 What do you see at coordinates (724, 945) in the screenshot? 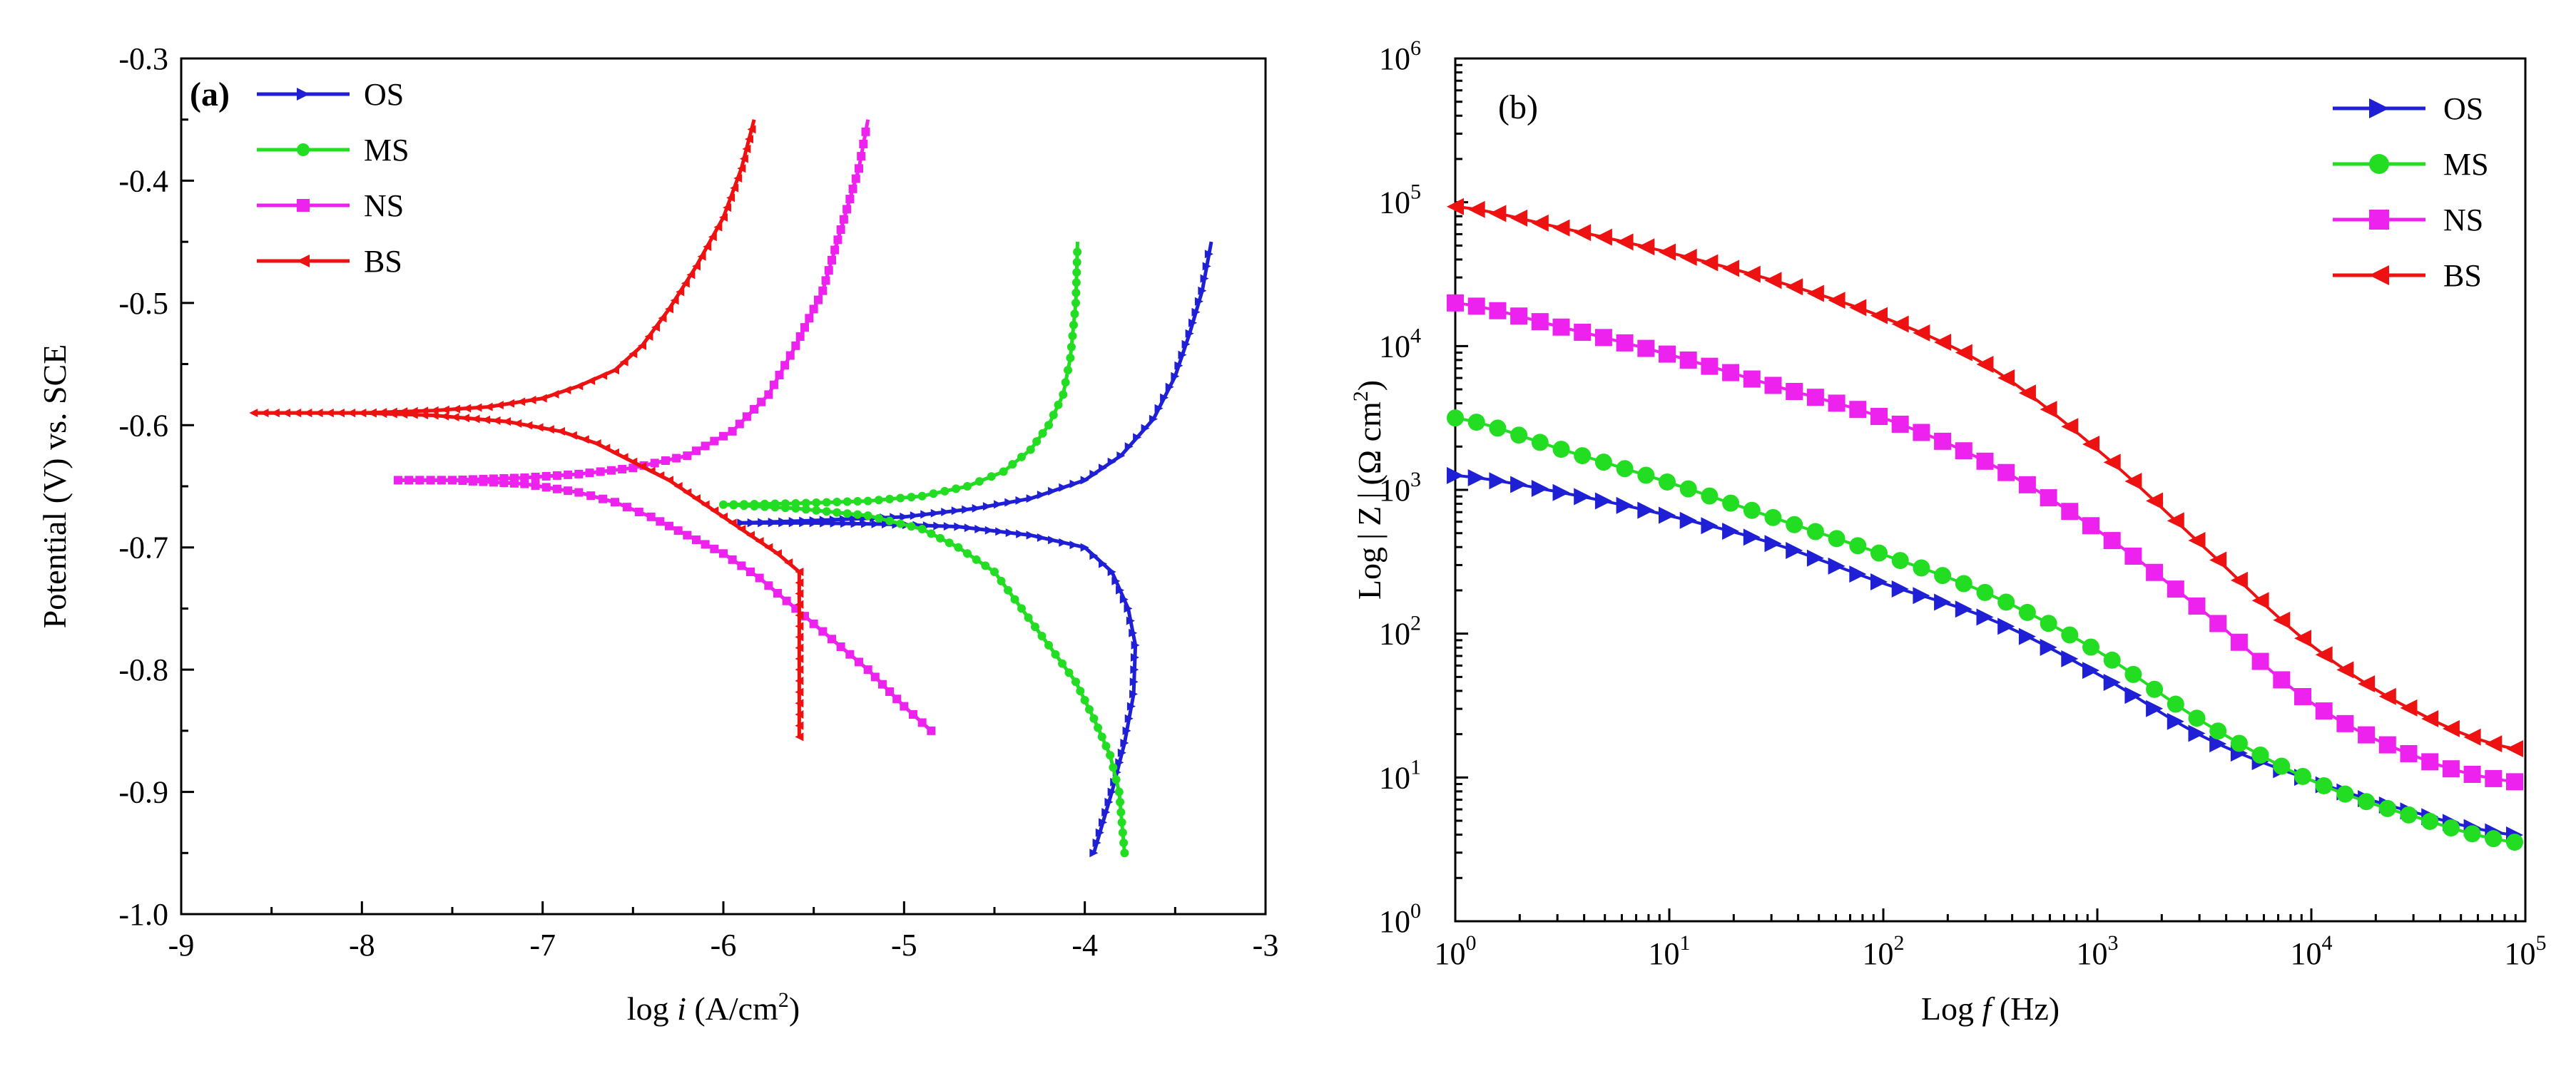
I see `x-tick-label: -6` at bounding box center [724, 945].